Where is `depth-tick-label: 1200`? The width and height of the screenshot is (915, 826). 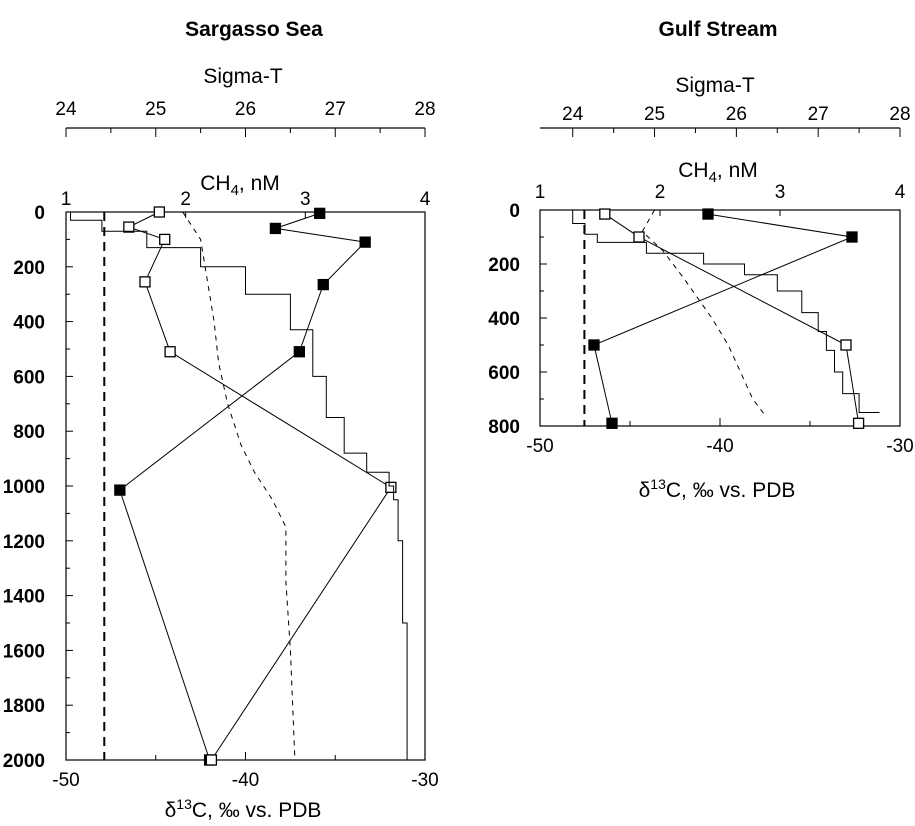
depth-tick-label: 1200 is located at coordinates (24, 542).